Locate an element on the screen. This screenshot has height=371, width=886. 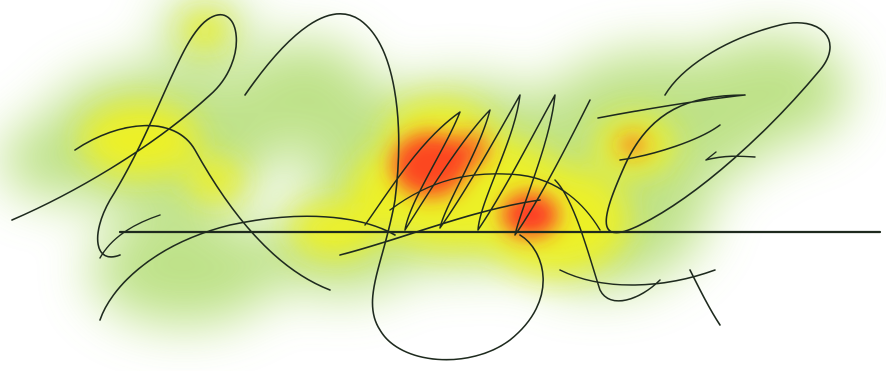
heatmap-hot-layer is located at coordinates (519, 184).